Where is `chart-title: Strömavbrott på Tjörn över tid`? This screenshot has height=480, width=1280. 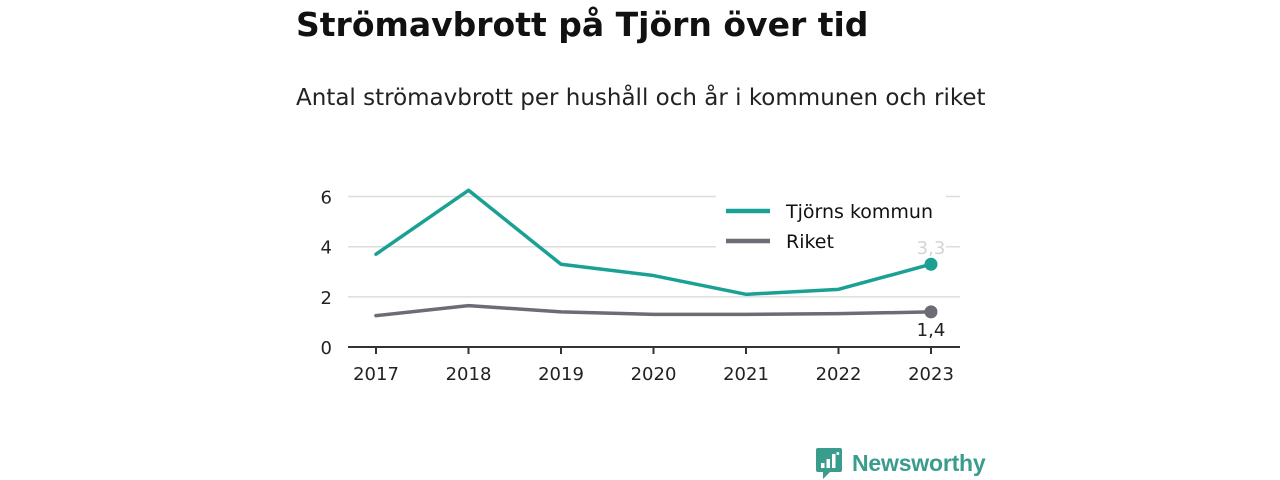 chart-title: Strömavbrott på Tjörn över tid is located at coordinates (582, 24).